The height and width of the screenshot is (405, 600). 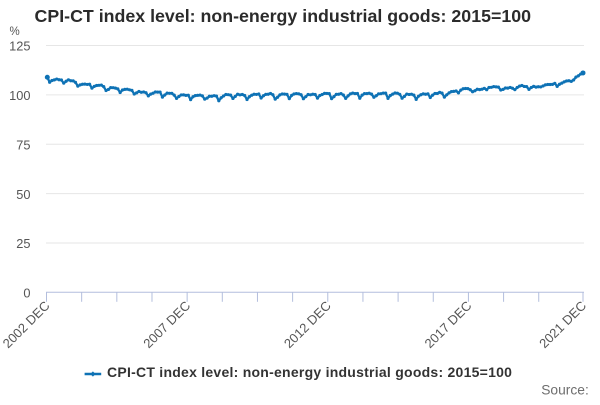 What do you see at coordinates (23, 243) in the screenshot?
I see `svg-text: 25` at bounding box center [23, 243].